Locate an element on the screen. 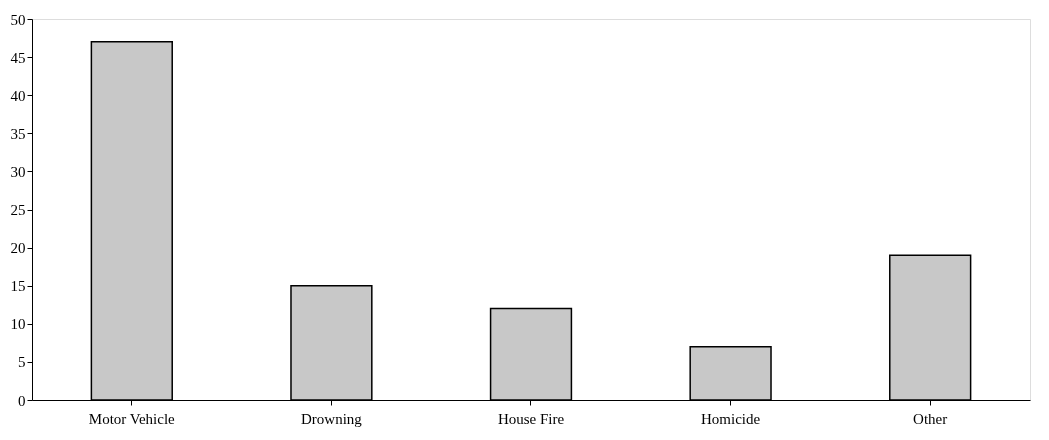 This screenshot has height=440, width=1049. y-tick-label: 25 is located at coordinates (18, 210).